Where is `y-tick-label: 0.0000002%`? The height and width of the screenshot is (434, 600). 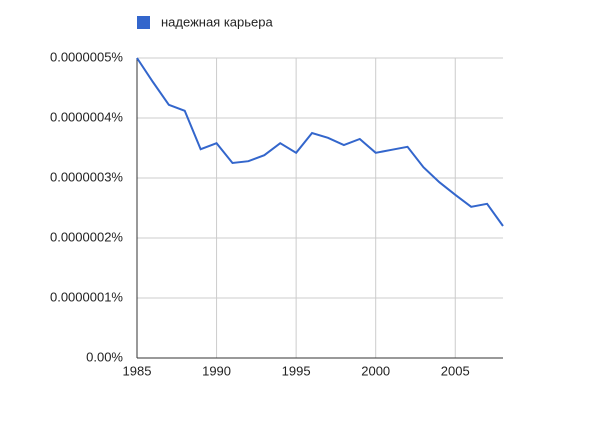
y-tick-label: 0.0000002% is located at coordinates (86, 236).